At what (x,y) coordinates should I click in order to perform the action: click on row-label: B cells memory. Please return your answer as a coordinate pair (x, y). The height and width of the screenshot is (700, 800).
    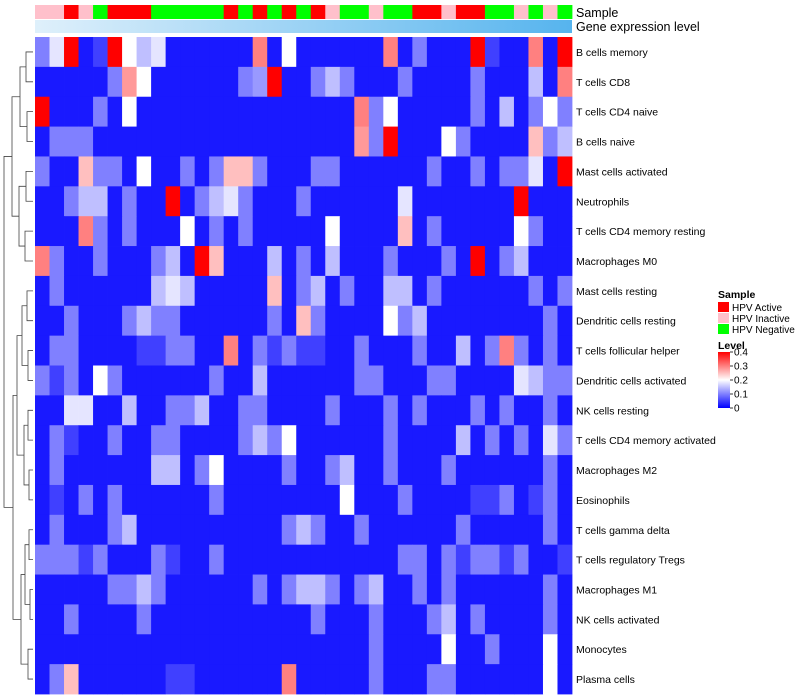
    Looking at the image, I should click on (612, 53).